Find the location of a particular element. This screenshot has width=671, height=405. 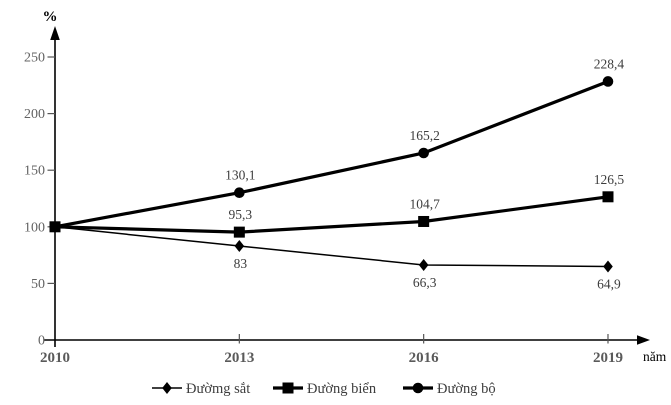

y-tick-label: 250 is located at coordinates (34, 58).